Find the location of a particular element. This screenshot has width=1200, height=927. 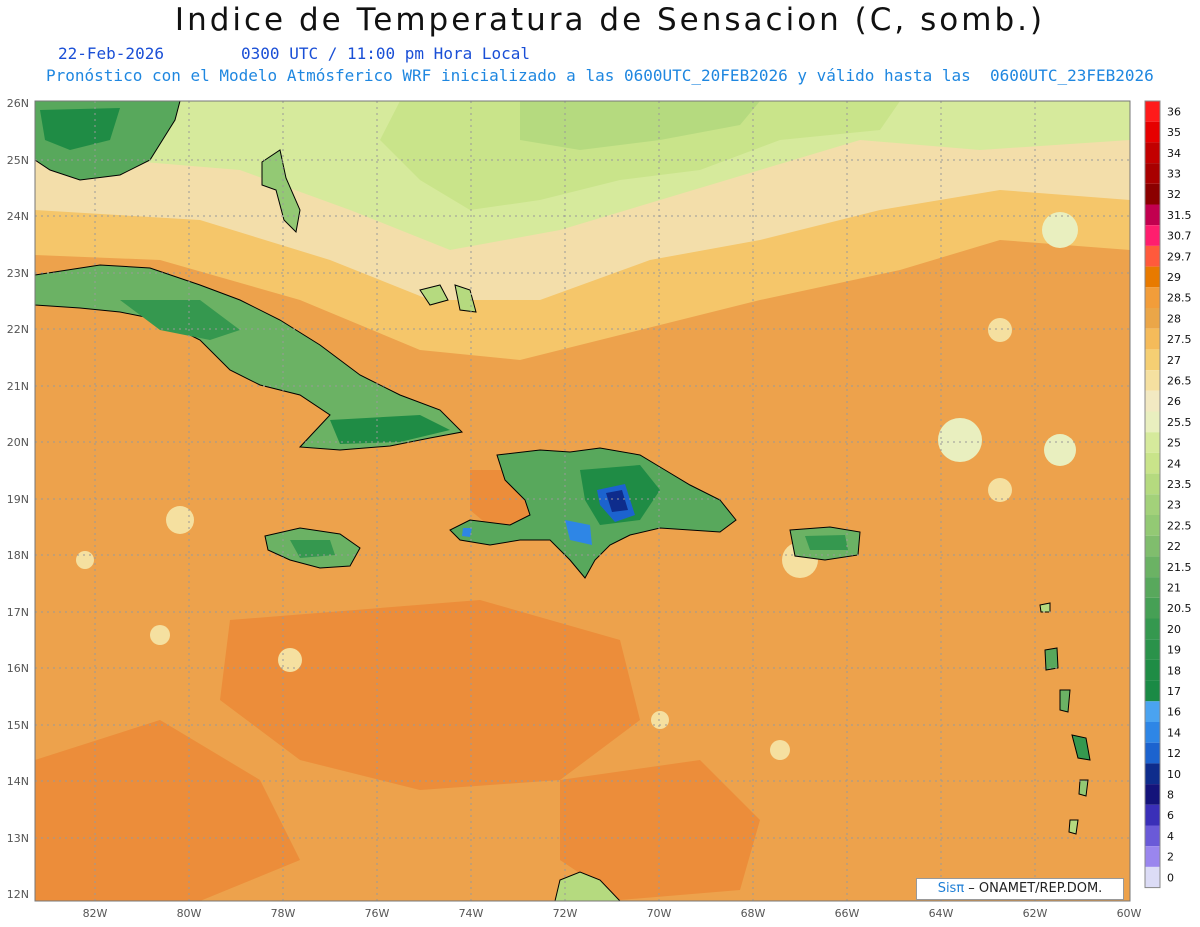

lon-label: 60W is located at coordinates (1129, 913).